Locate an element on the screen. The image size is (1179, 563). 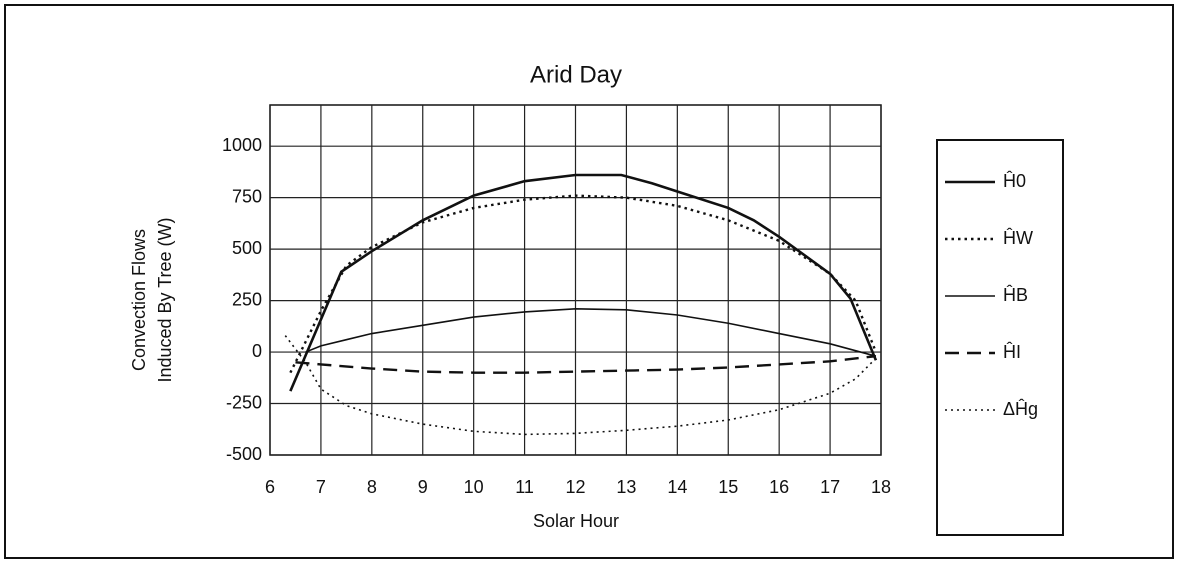
legend-box is located at coordinates (1000, 337).